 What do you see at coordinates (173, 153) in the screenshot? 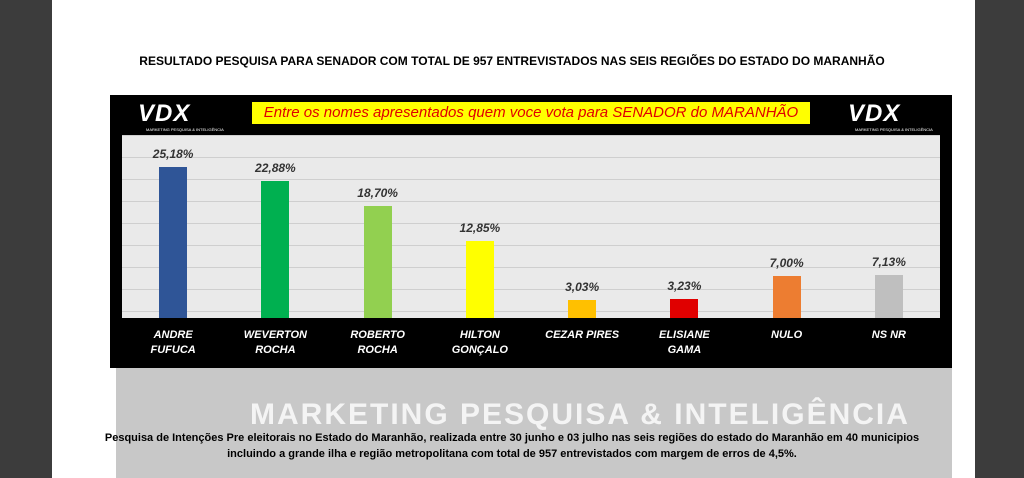
I see `value-label: 25,18%` at bounding box center [173, 153].